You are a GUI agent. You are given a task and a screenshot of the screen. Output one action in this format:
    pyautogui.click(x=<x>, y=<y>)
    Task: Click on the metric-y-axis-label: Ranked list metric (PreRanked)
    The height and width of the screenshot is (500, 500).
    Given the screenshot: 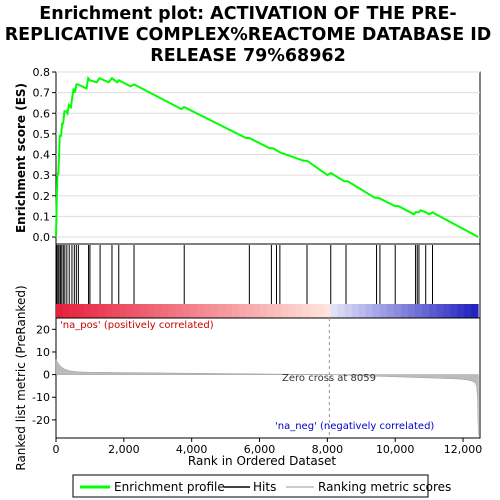 What is the action you would take?
    pyautogui.click(x=21, y=377)
    